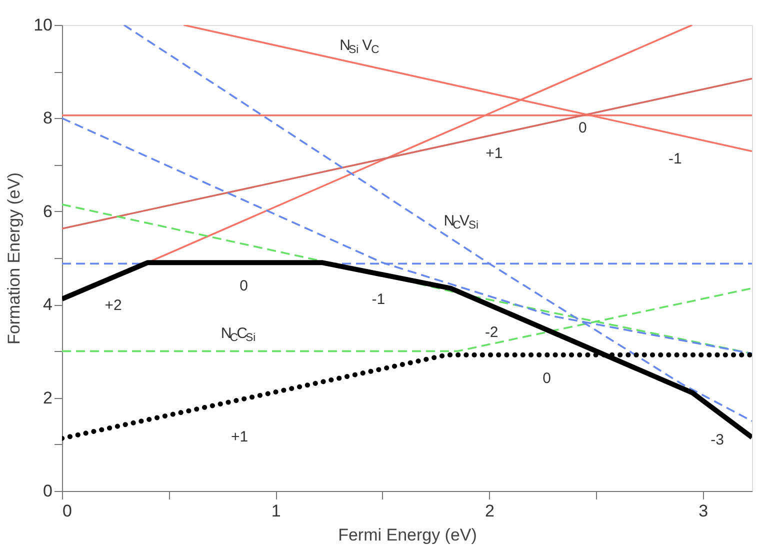 The image size is (772, 556). Describe the element at coordinates (47, 398) in the screenshot. I see `y-tick-label: 2` at that location.